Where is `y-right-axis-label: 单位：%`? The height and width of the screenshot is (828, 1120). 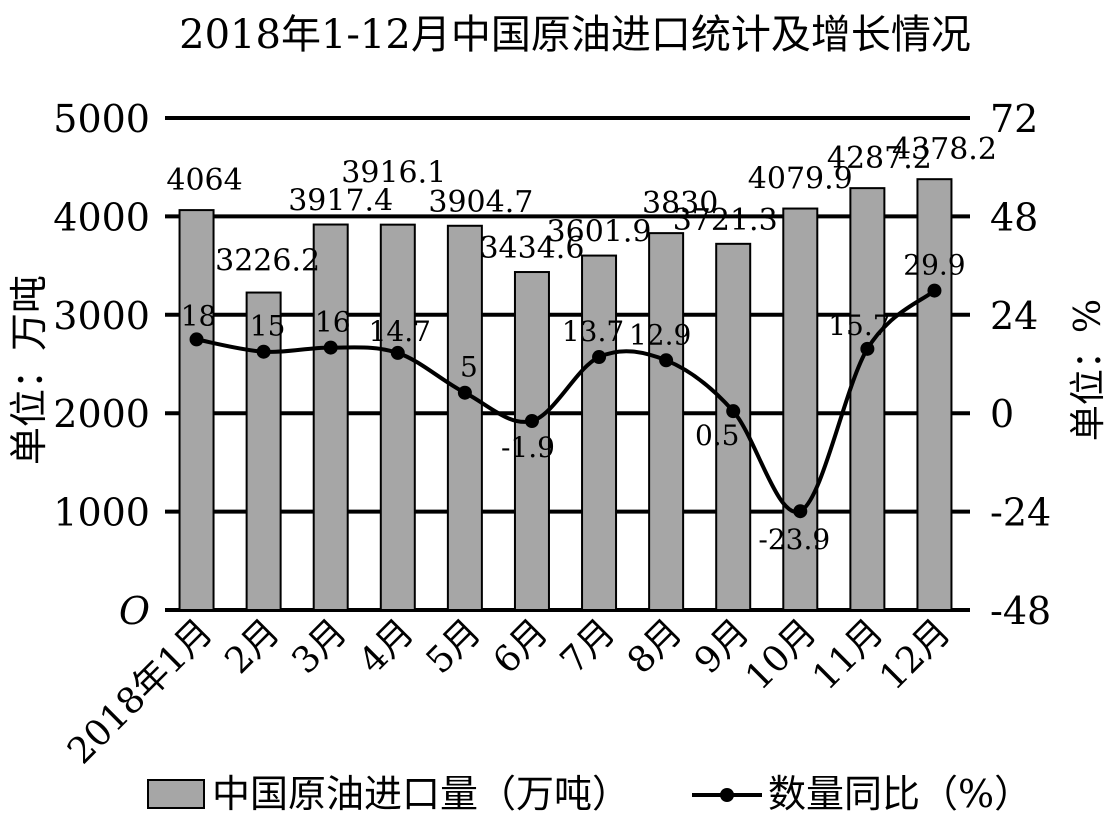 y-right-axis-label: 单位：% is located at coordinates (1088, 370).